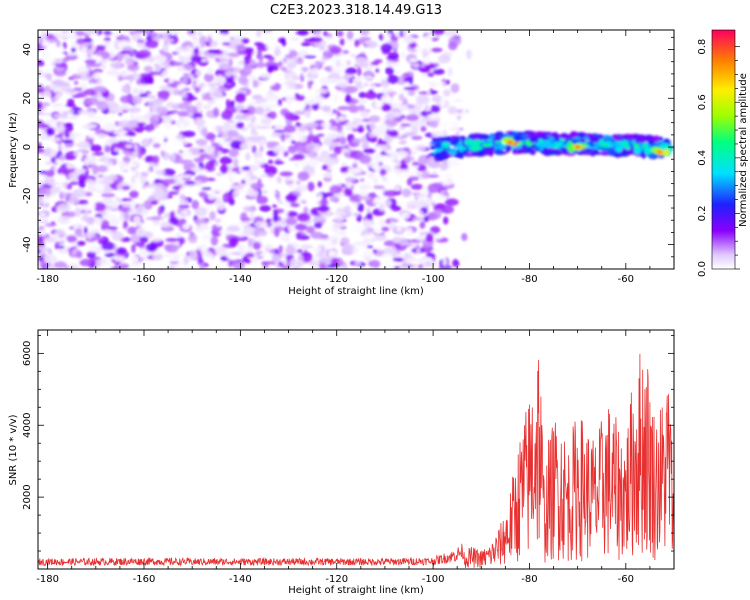 This screenshot has height=600, width=750. Describe the element at coordinates (723, 149) in the screenshot. I see `colorbar-frame` at that location.